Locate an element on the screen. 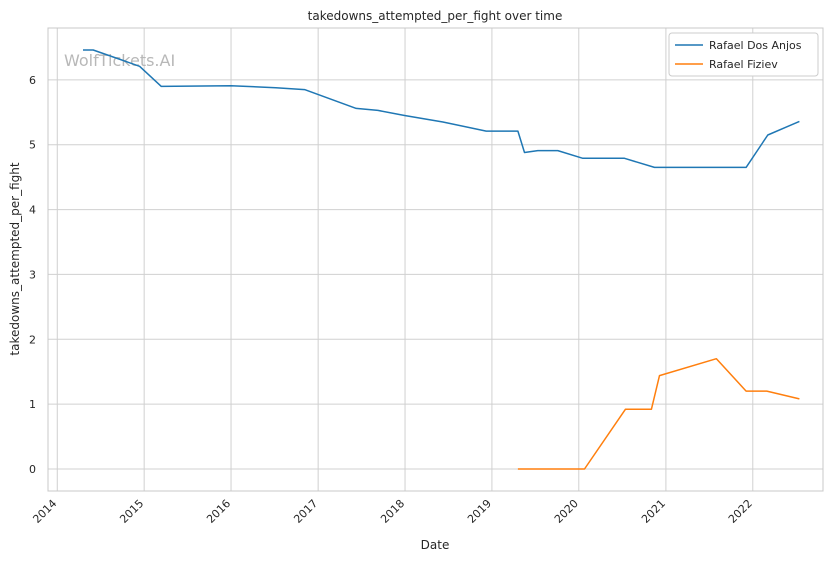 The height and width of the screenshot is (561, 832). legend-box is located at coordinates (743, 54).